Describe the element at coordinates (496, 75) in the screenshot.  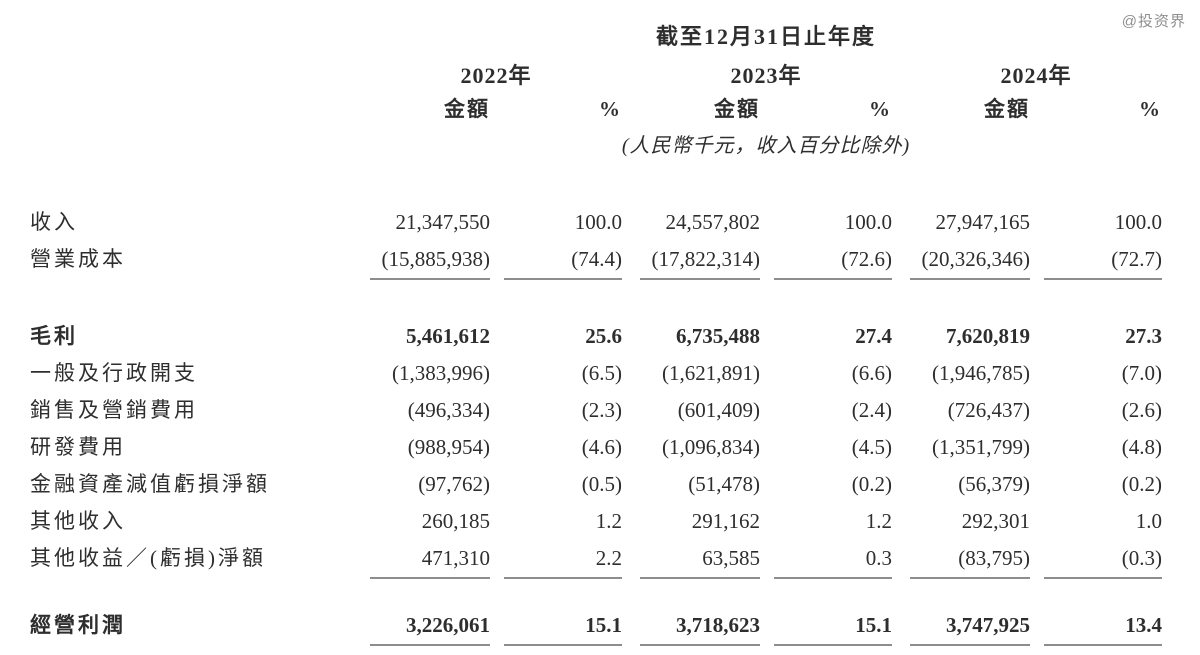
I see `year-header-2022: 2022年` at that location.